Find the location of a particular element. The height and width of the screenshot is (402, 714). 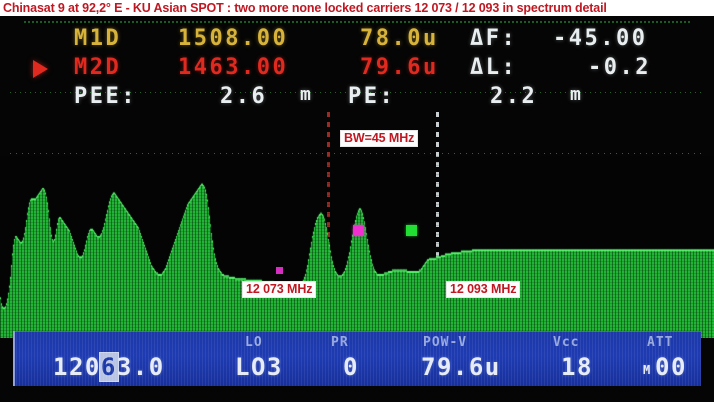

lo-value: LO3 is located at coordinates (259, 367).